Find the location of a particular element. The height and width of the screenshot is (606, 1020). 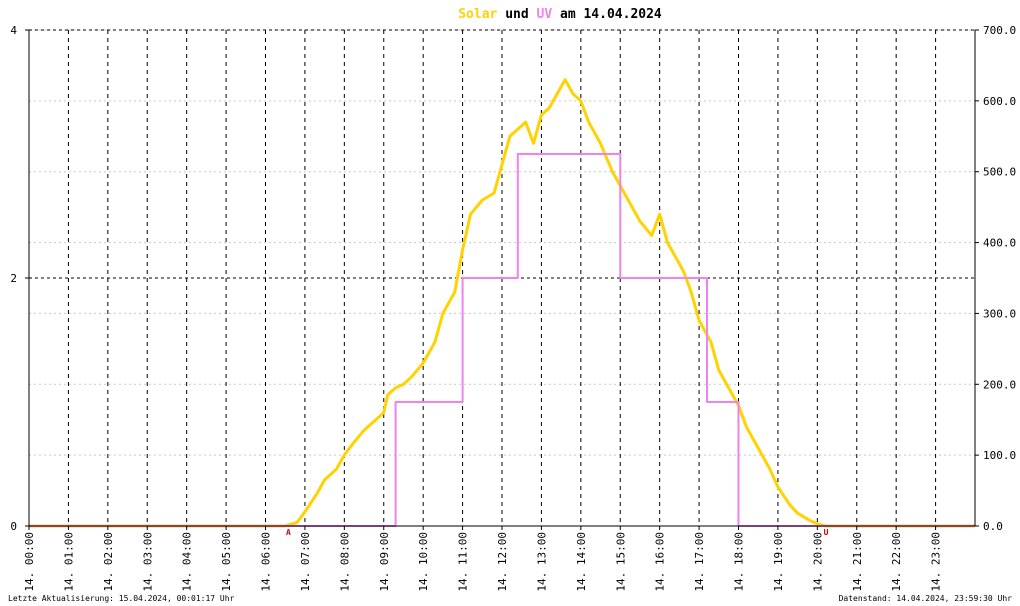

x-tick-label-14: 14. 14:00 is located at coordinates (581, 562).